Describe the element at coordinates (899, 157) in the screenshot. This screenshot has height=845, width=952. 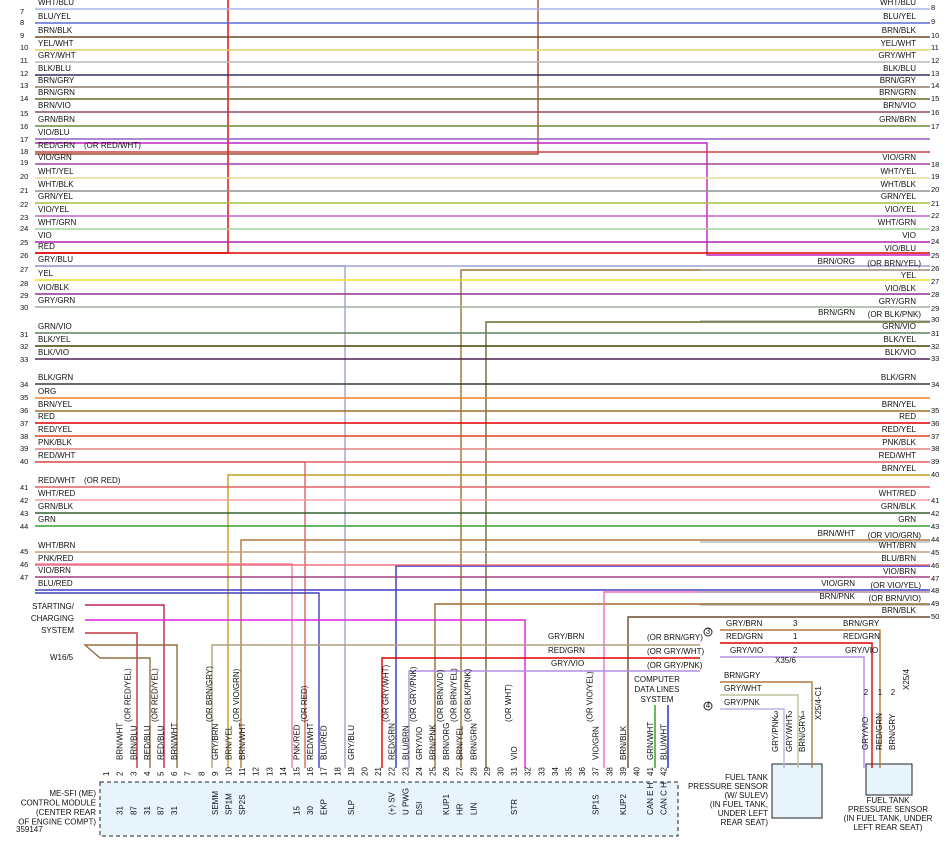
I see `wire-label: VIO/GRN` at that location.